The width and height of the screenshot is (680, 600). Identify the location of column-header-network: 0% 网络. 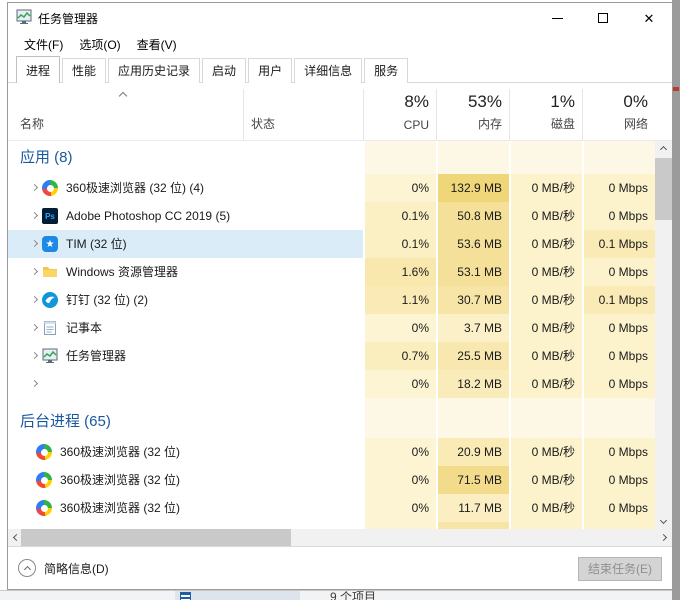
(618, 112).